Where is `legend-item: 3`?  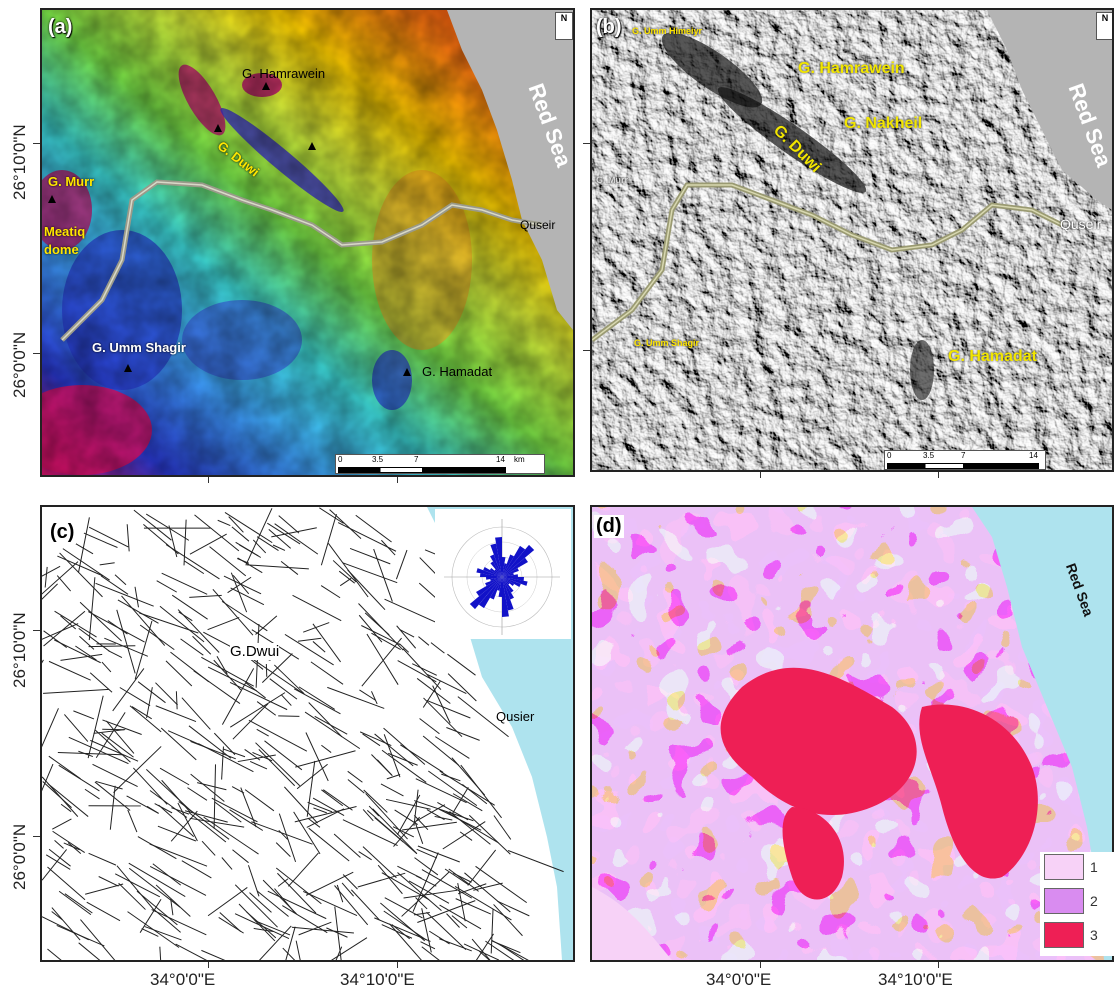
legend-item: 3 is located at coordinates (1079, 936).